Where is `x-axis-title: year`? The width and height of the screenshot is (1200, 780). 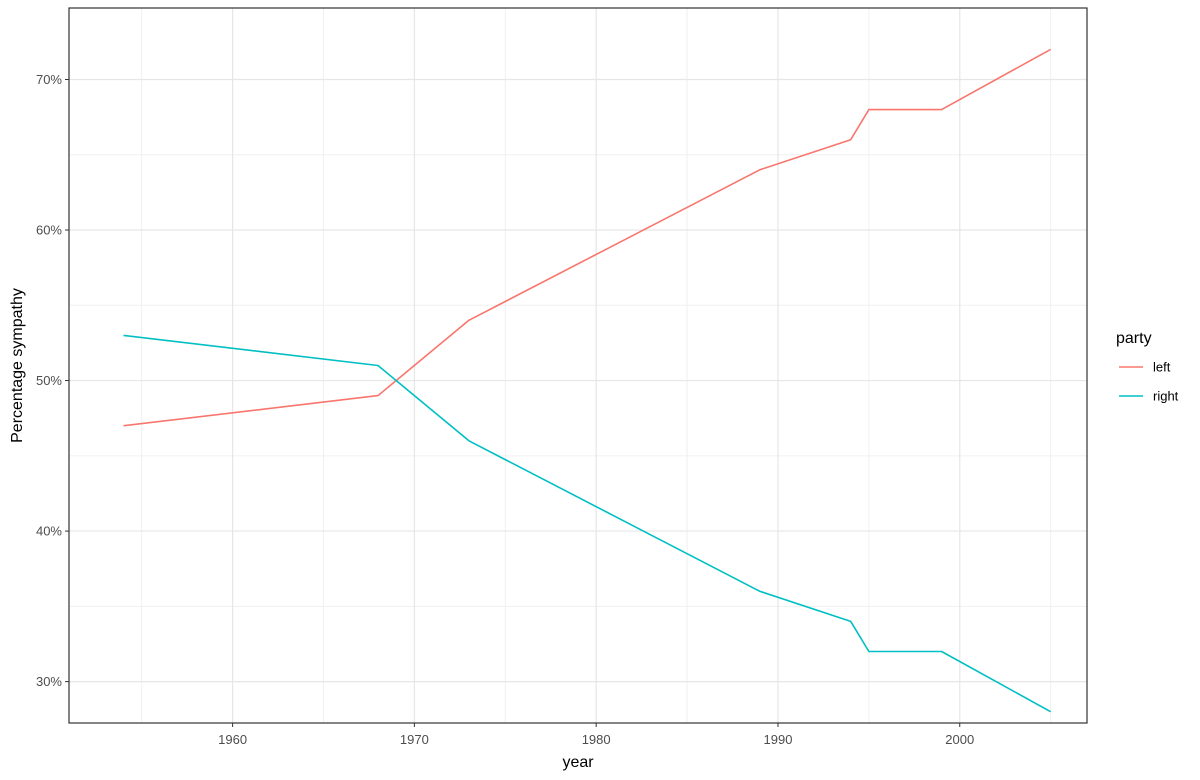
x-axis-title: year is located at coordinates (578, 762).